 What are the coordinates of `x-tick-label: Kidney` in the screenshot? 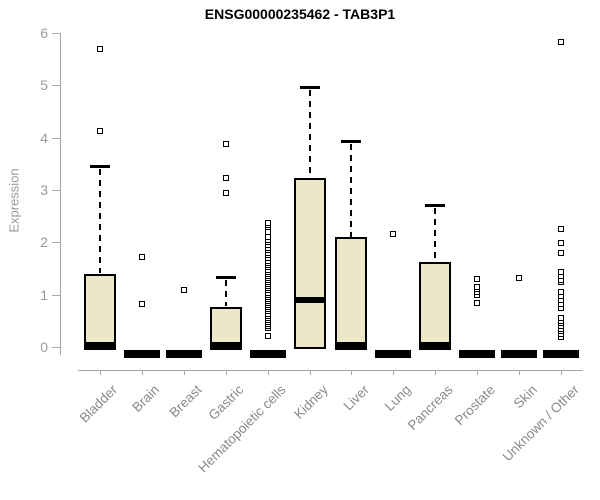 It's located at (310, 402).